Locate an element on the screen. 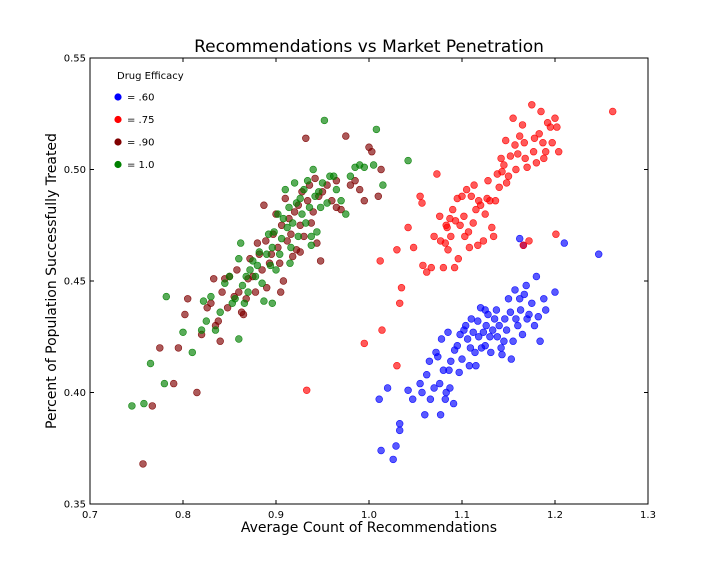 This screenshot has width=720, height=576. chart-title: Recommendations vs Market Penetration is located at coordinates (369, 47).